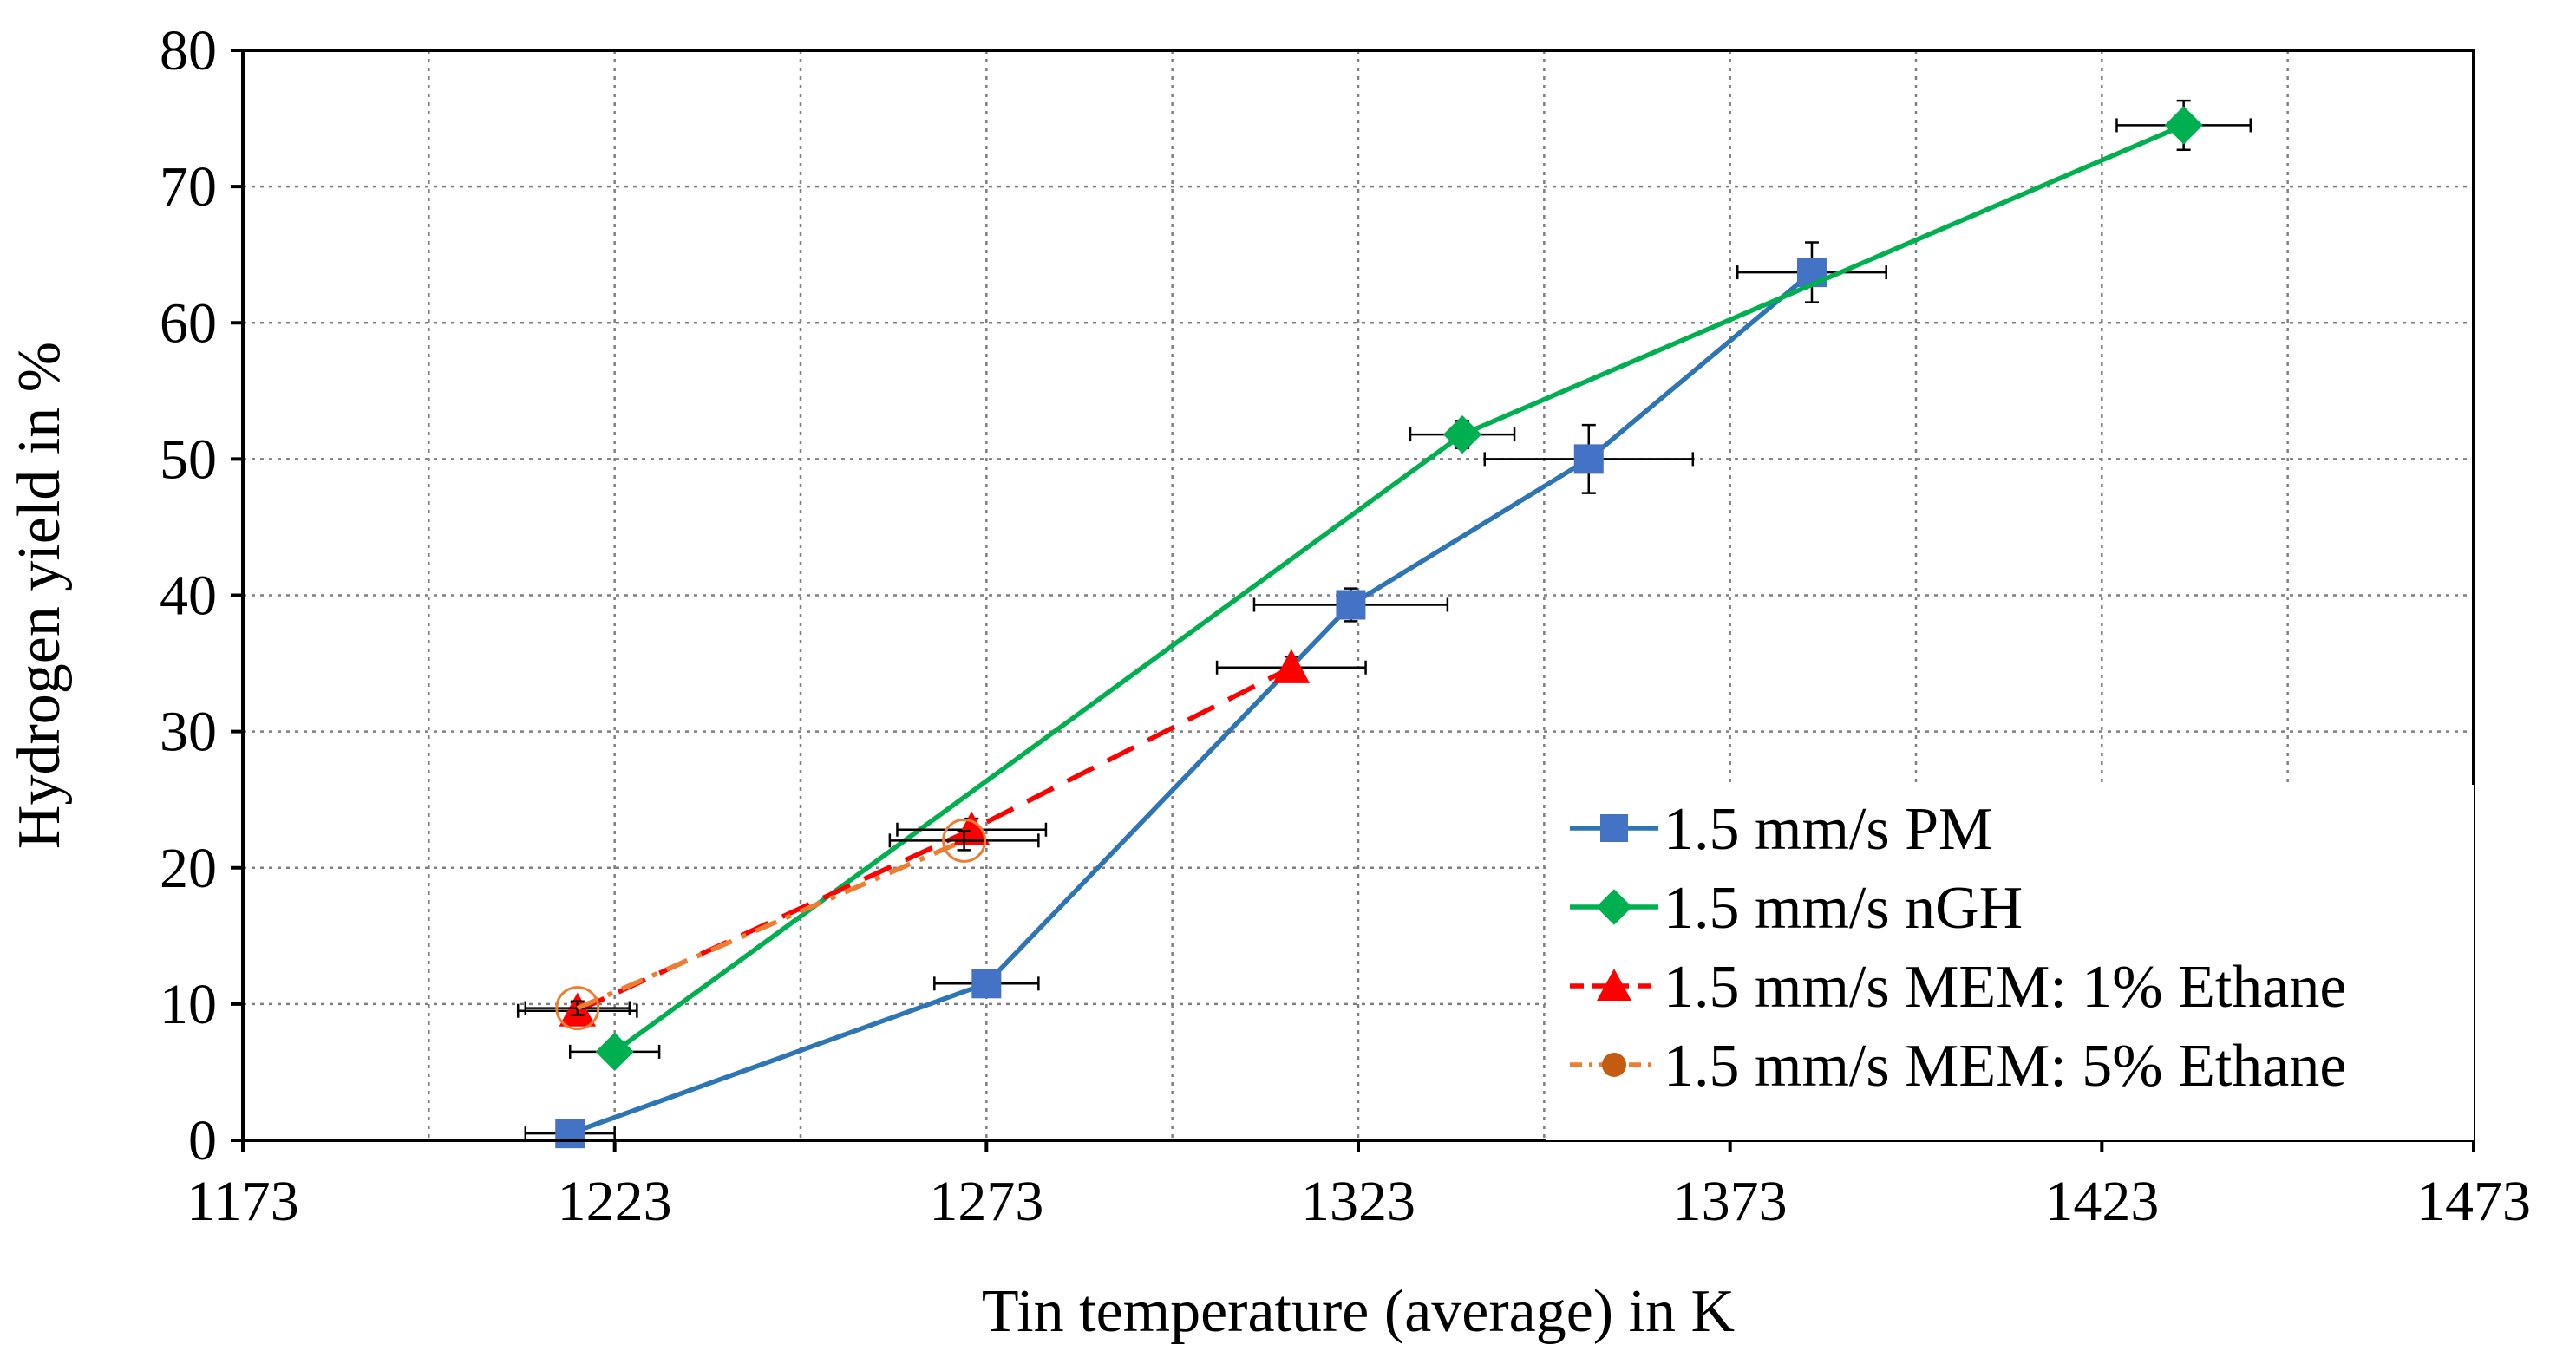 This screenshot has height=1364, width=2576. I want to click on x-tick-label: 1173, so click(242, 1201).